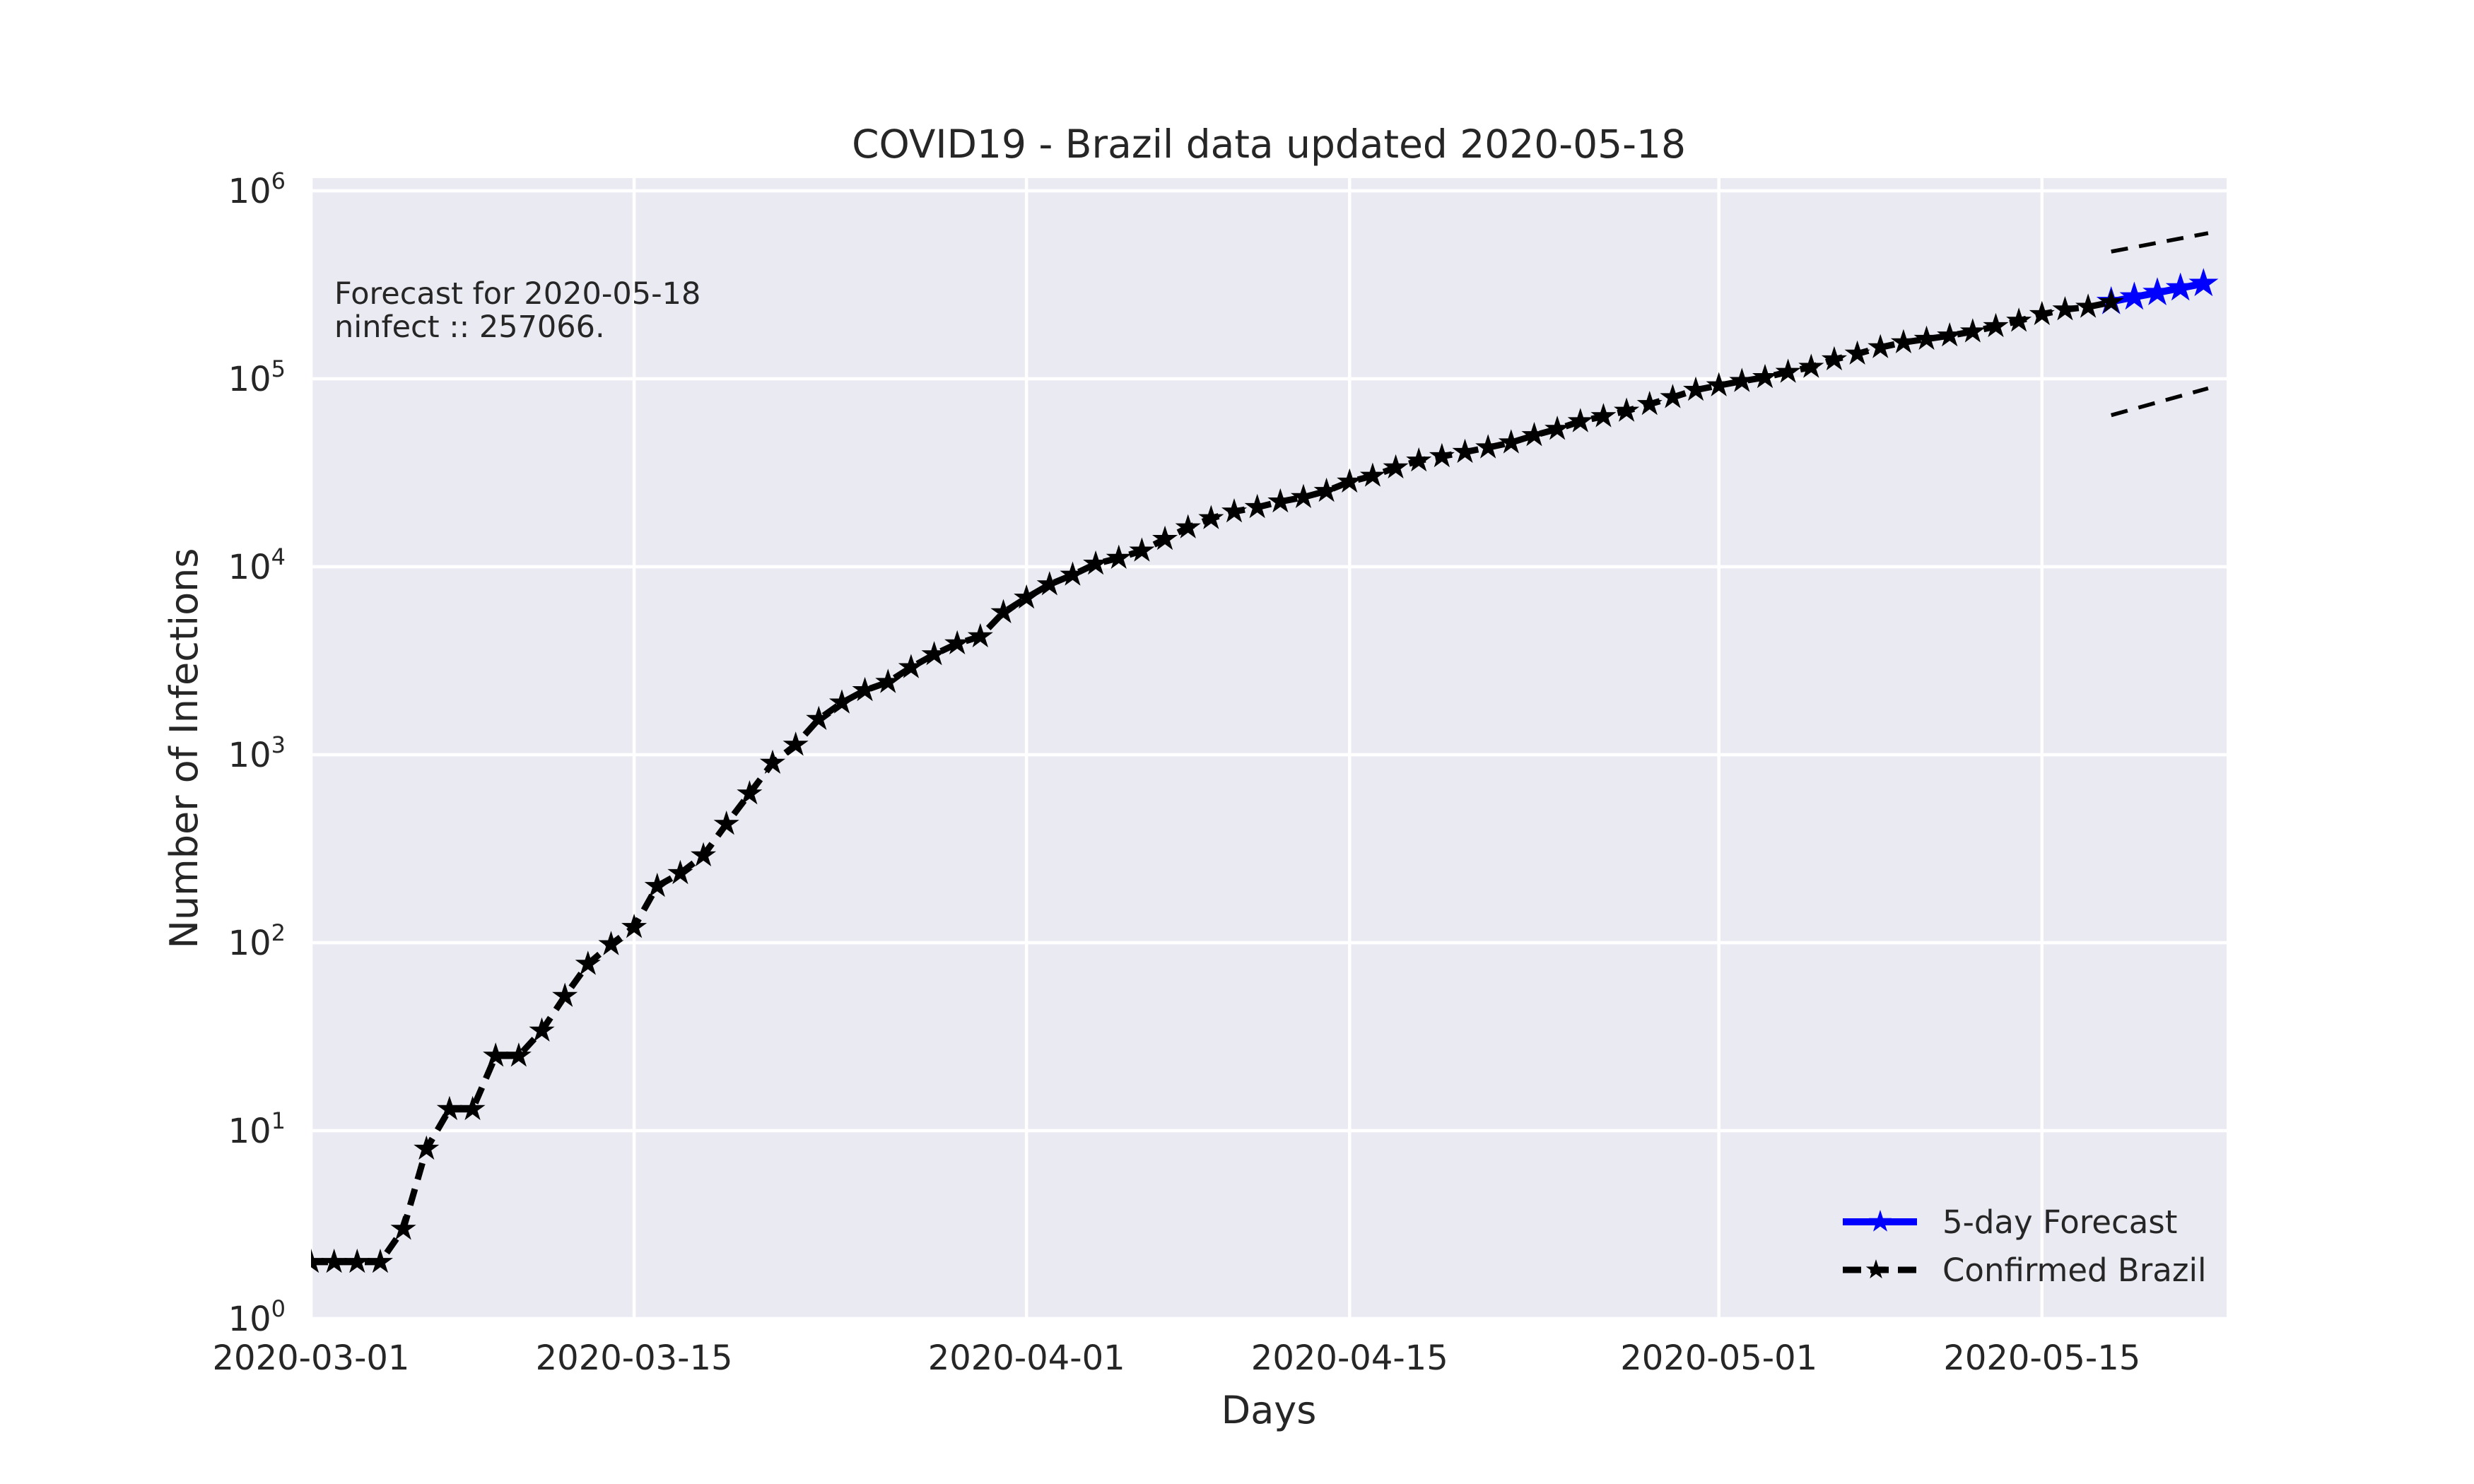 This screenshot has width=2474, height=1484. I want to click on forecast-annotation-line1: Forecast for 2020-05-18, so click(517, 294).